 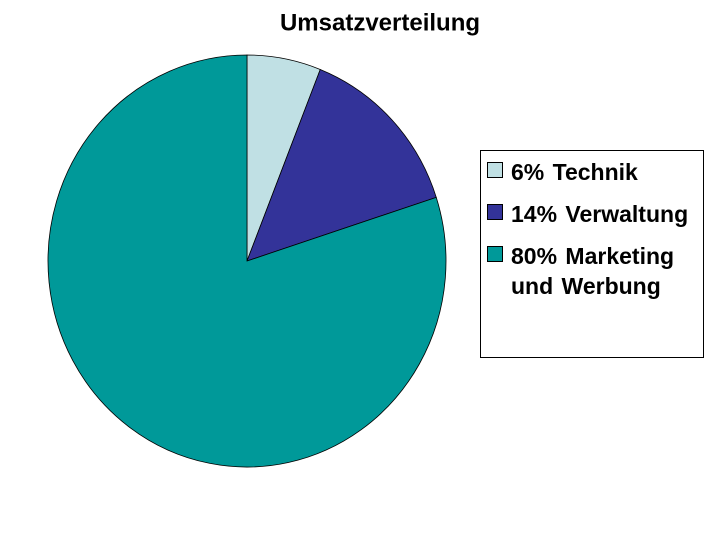 I want to click on legend-item: 14% Verwaltung, so click(x=593, y=214).